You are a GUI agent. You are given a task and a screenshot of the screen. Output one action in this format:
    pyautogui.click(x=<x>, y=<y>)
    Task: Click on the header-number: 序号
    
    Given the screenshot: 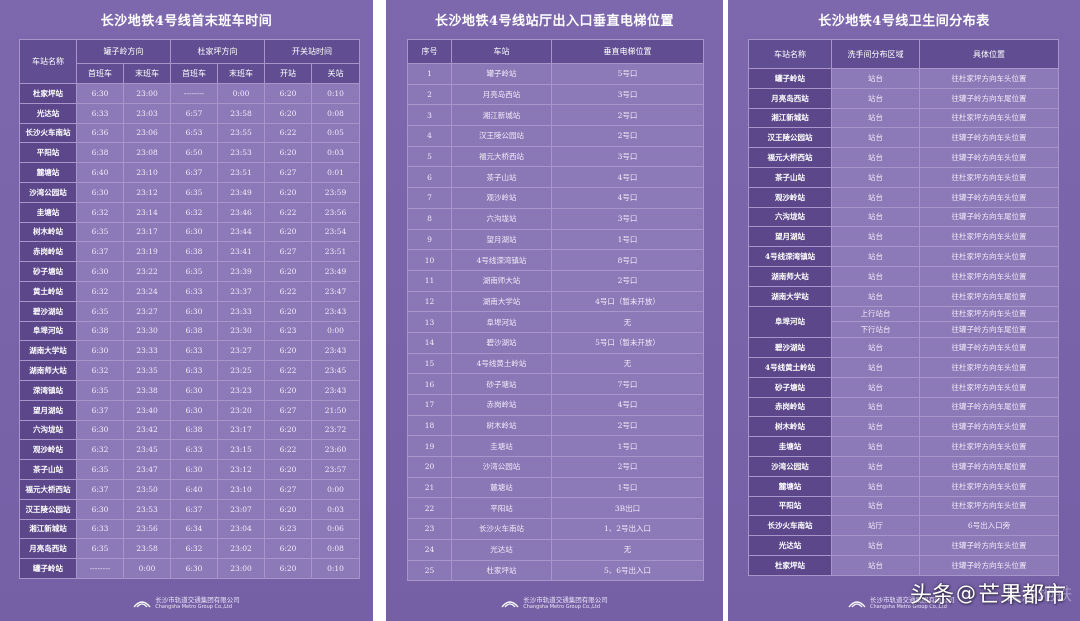 What is the action you would take?
    pyautogui.click(x=429, y=51)
    